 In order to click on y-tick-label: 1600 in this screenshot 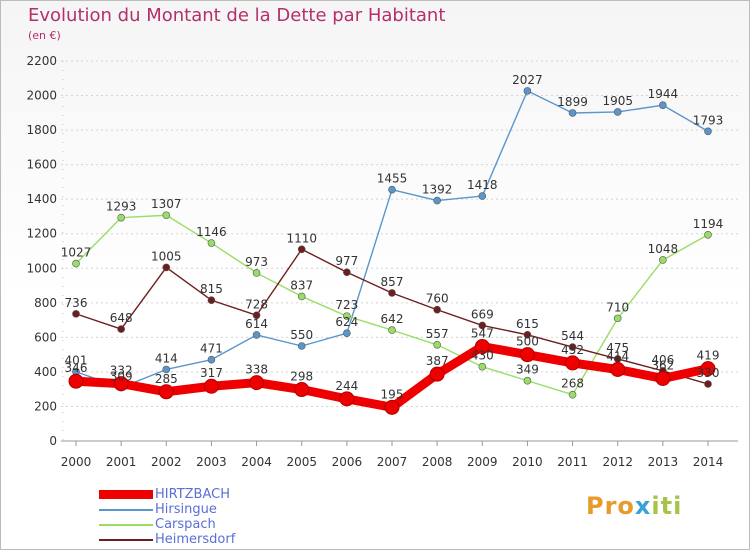, I will do `click(41, 165)`.